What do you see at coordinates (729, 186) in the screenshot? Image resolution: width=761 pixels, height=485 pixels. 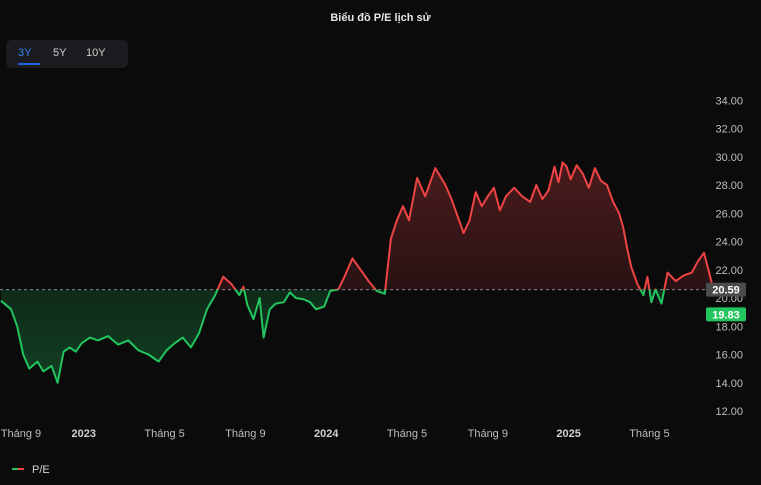 I see `y-tick-label: 28.00` at bounding box center [729, 186].